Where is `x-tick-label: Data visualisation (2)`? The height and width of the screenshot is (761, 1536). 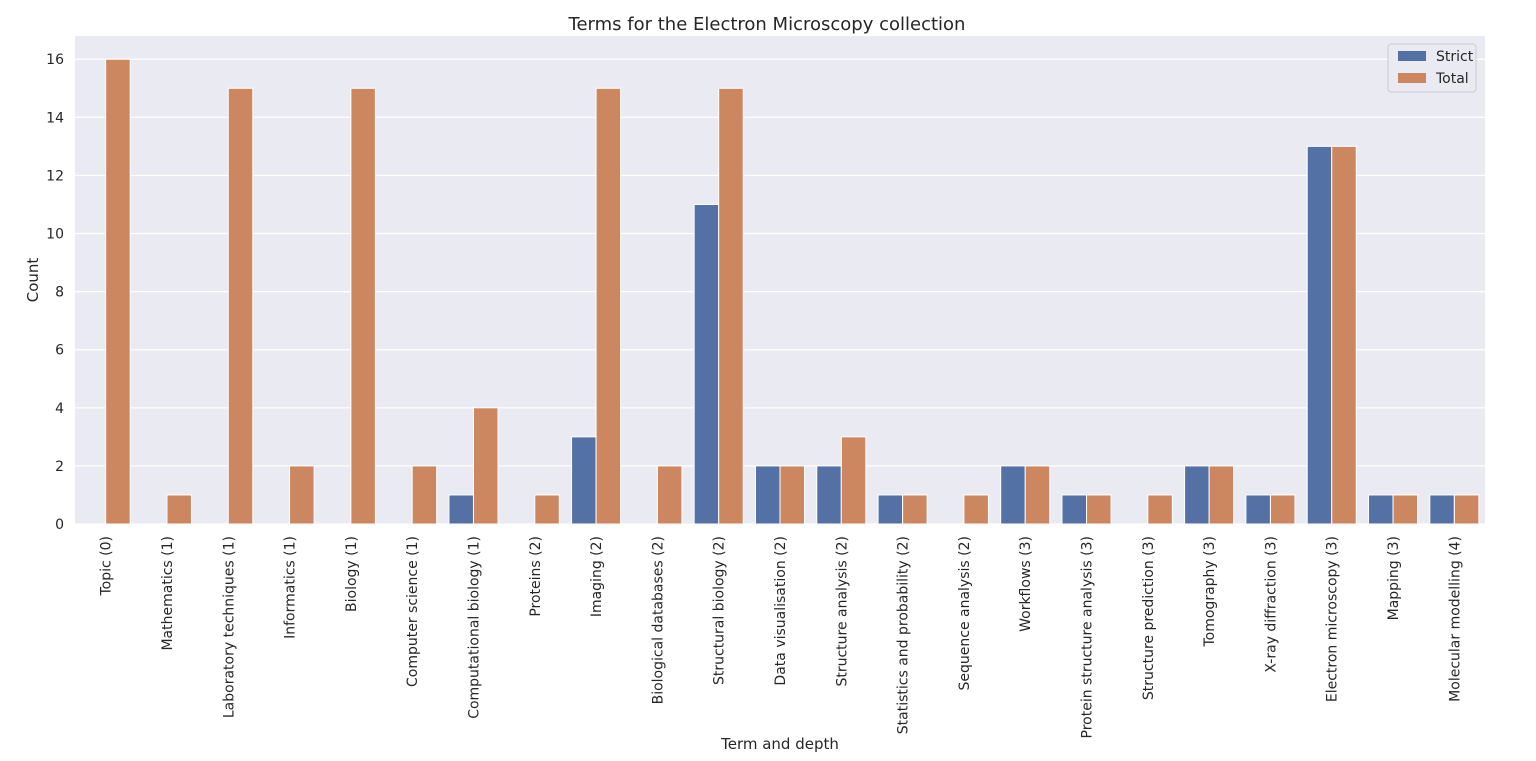
x-tick-label: Data visualisation (2) is located at coordinates (781, 611).